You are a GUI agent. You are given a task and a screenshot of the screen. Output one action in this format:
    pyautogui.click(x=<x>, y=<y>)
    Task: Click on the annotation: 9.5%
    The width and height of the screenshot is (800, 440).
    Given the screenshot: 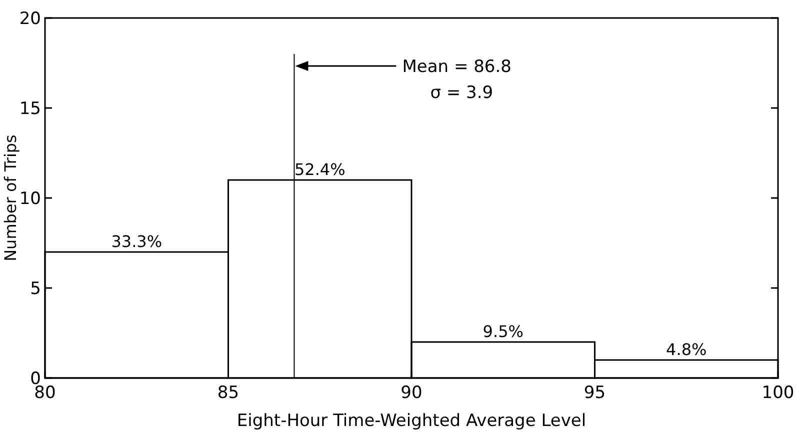 What is the action you would take?
    pyautogui.click(x=503, y=331)
    